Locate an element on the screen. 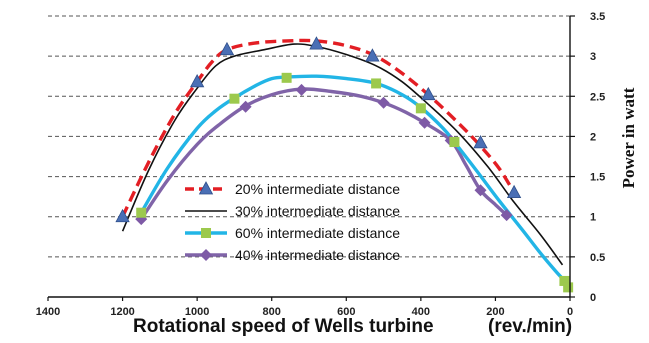 This screenshot has width=649, height=343. x-tick-label: 400 is located at coordinates (421, 312).